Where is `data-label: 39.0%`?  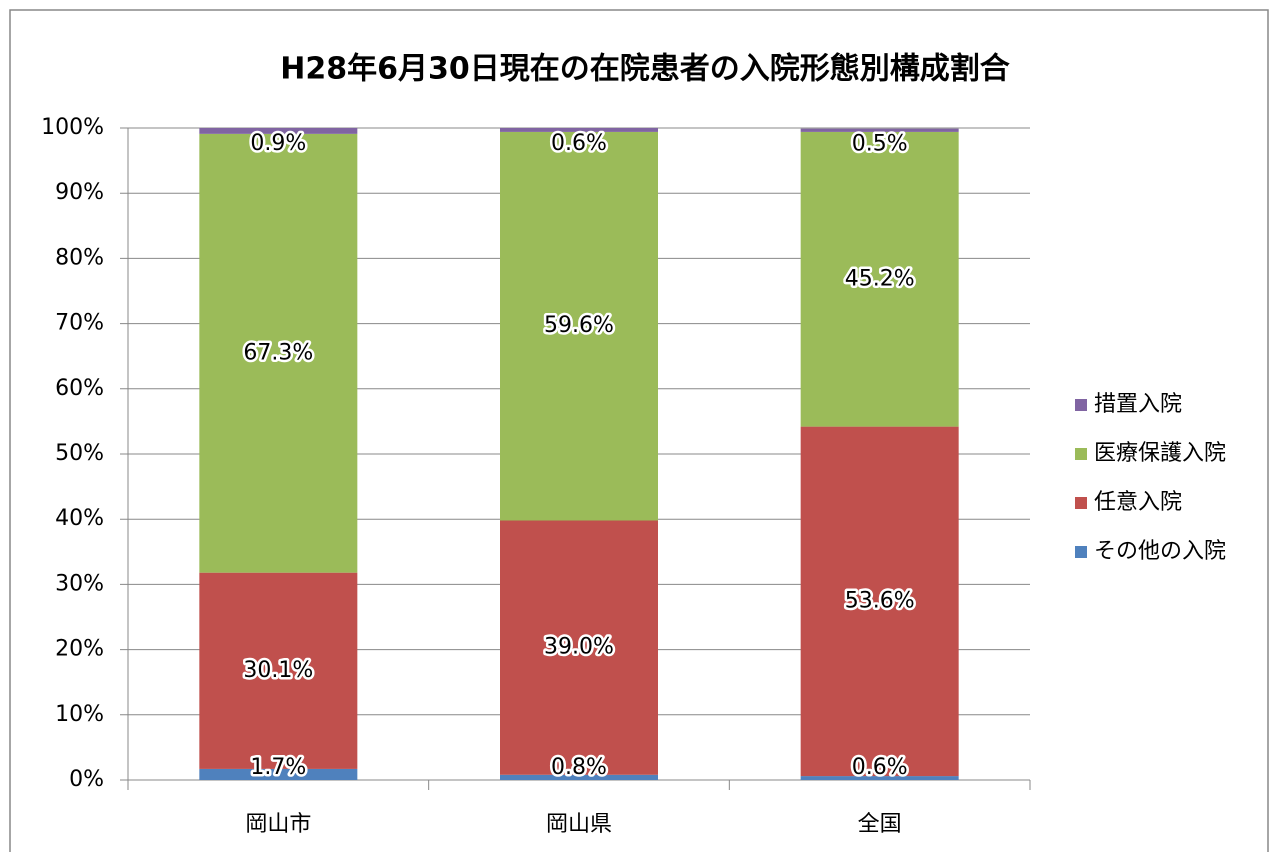 data-label: 39.0% is located at coordinates (579, 647).